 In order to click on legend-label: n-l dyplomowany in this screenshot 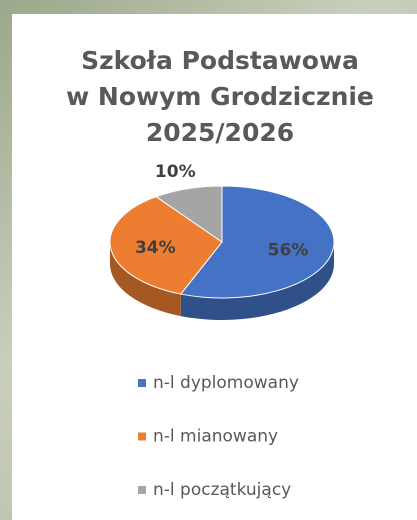, I will do `click(226, 383)`.